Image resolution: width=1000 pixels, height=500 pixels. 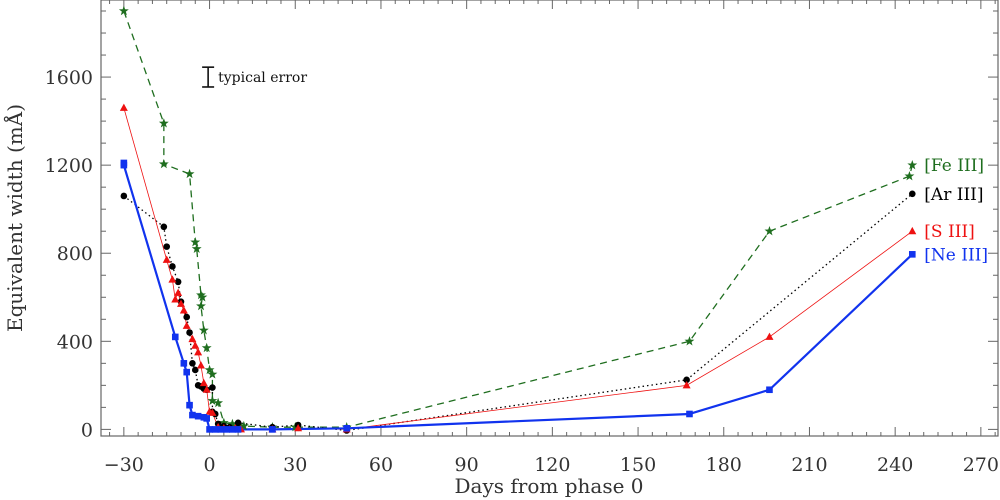 What do you see at coordinates (75, 254) in the screenshot?
I see `y-tick-label: 800` at bounding box center [75, 254].